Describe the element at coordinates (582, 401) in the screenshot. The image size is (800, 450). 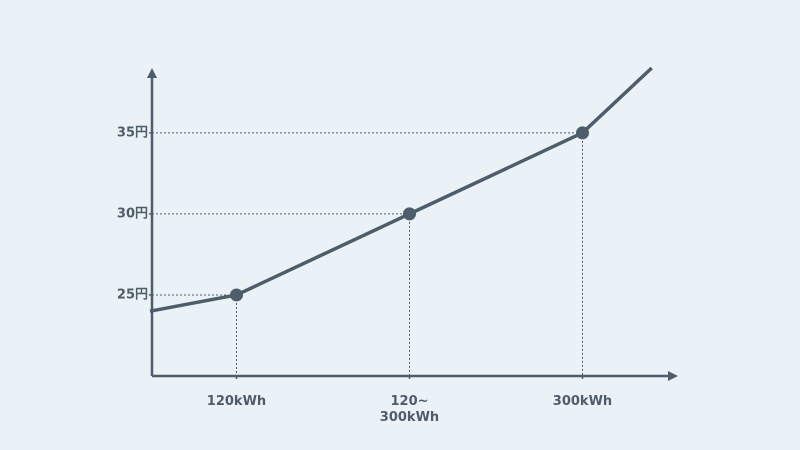
I see `x-tick-label: 300kWh` at that location.